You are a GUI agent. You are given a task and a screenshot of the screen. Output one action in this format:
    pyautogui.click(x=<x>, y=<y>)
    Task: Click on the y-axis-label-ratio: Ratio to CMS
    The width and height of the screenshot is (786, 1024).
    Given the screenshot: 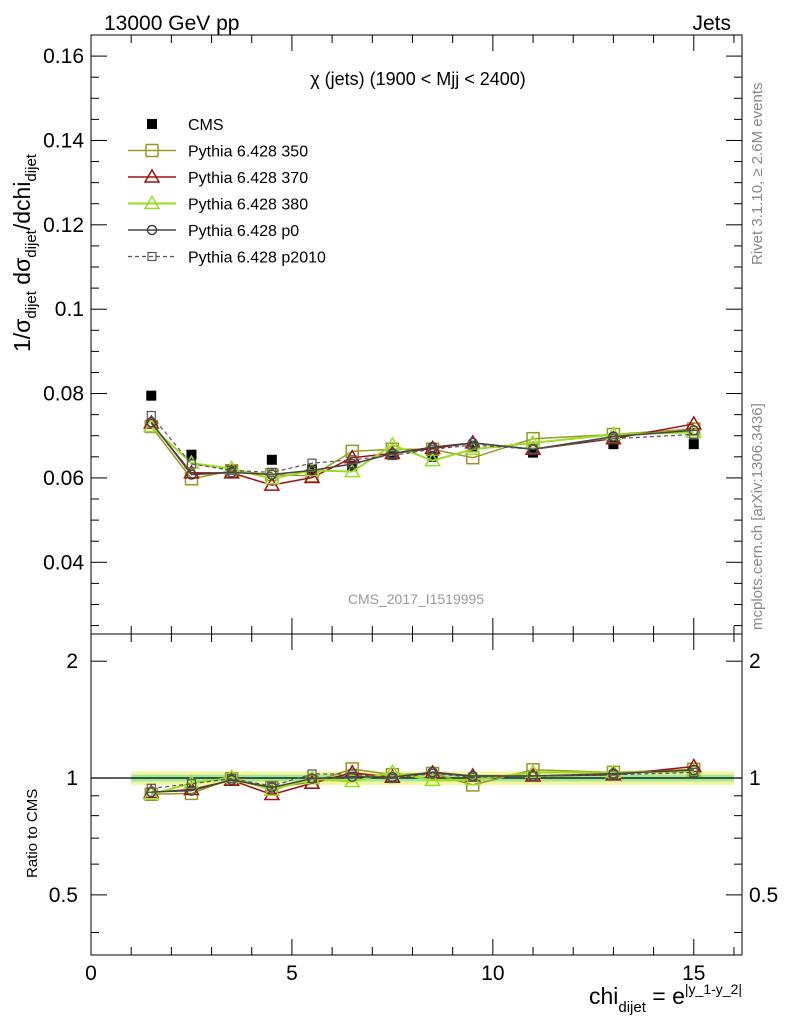 What is the action you would take?
    pyautogui.click(x=32, y=833)
    